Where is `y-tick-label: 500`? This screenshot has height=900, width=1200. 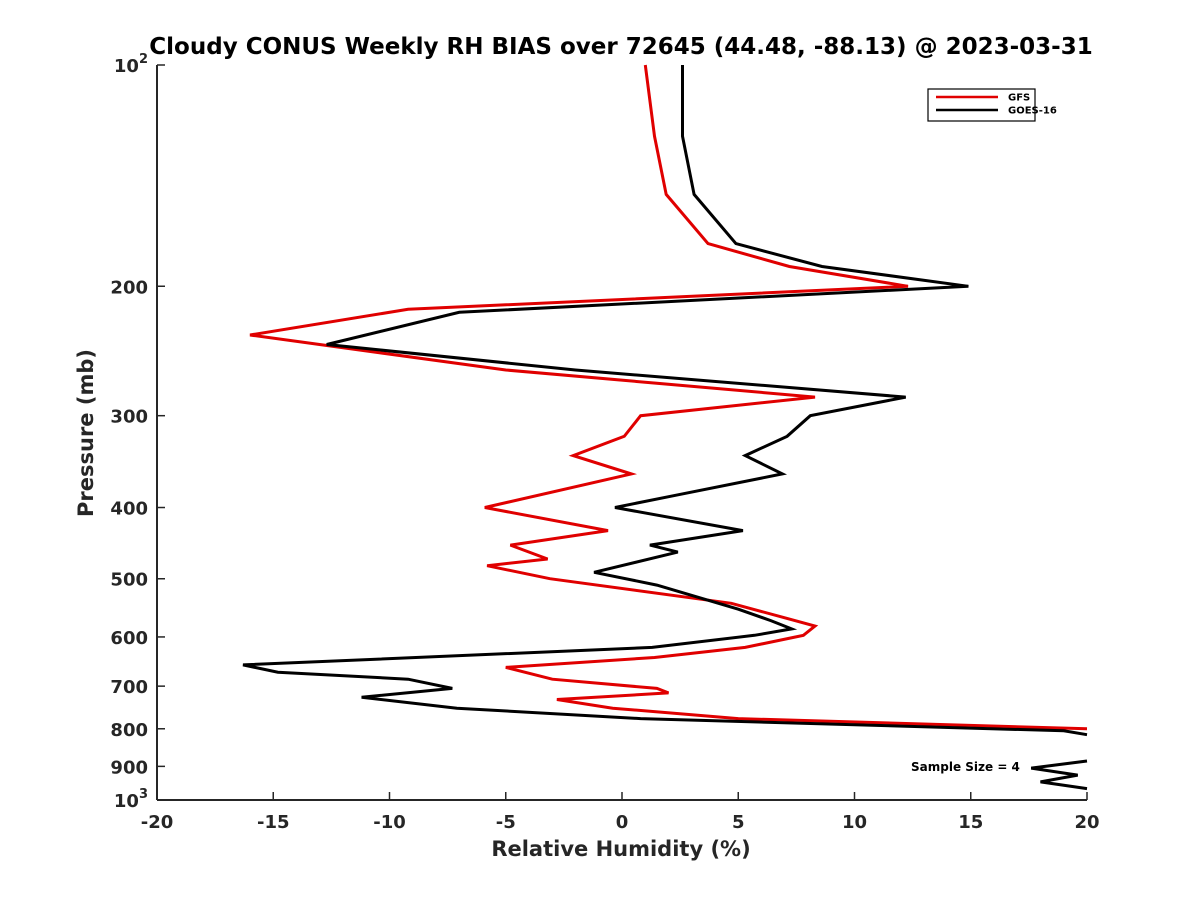 y-tick-label: 500 is located at coordinates (129, 580).